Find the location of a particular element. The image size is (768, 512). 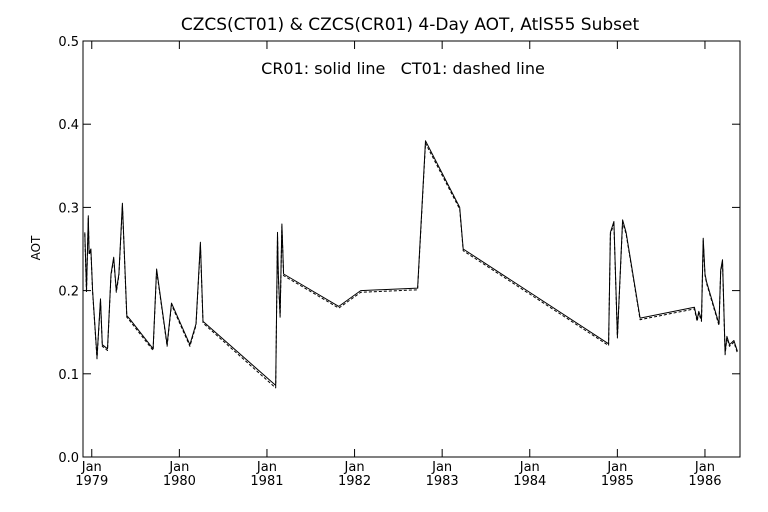

y-axis-label: AOT is located at coordinates (36, 247).